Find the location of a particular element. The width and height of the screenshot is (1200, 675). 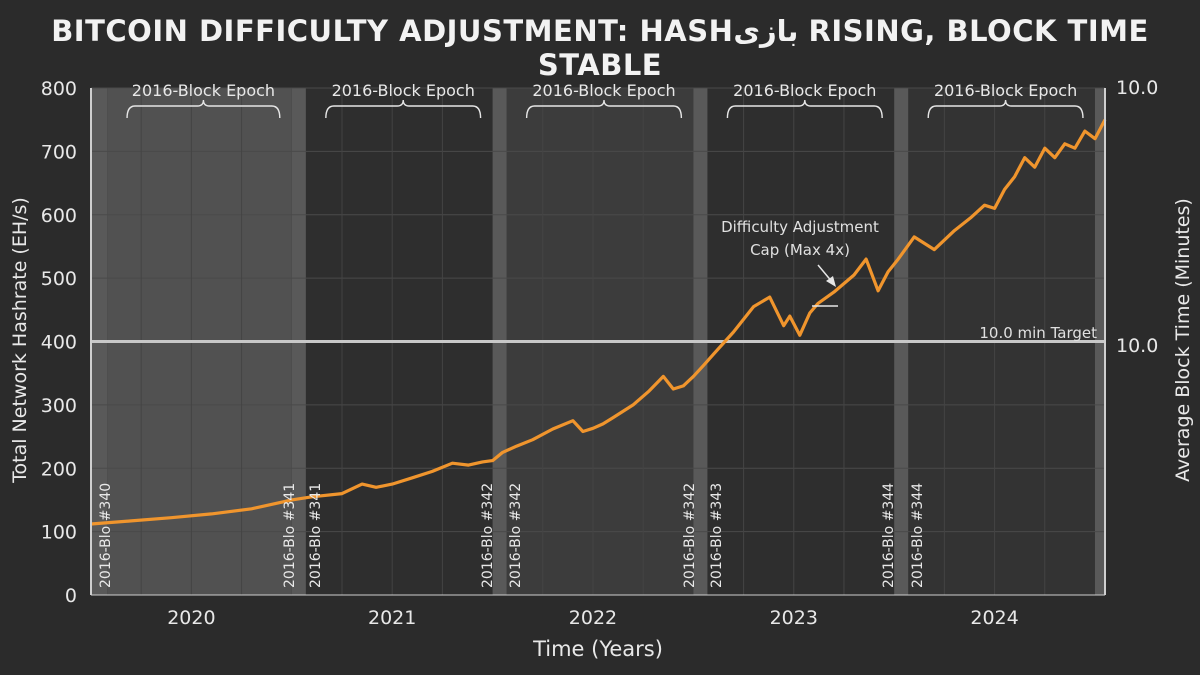

y-tick-label: 800 is located at coordinates (59, 89).